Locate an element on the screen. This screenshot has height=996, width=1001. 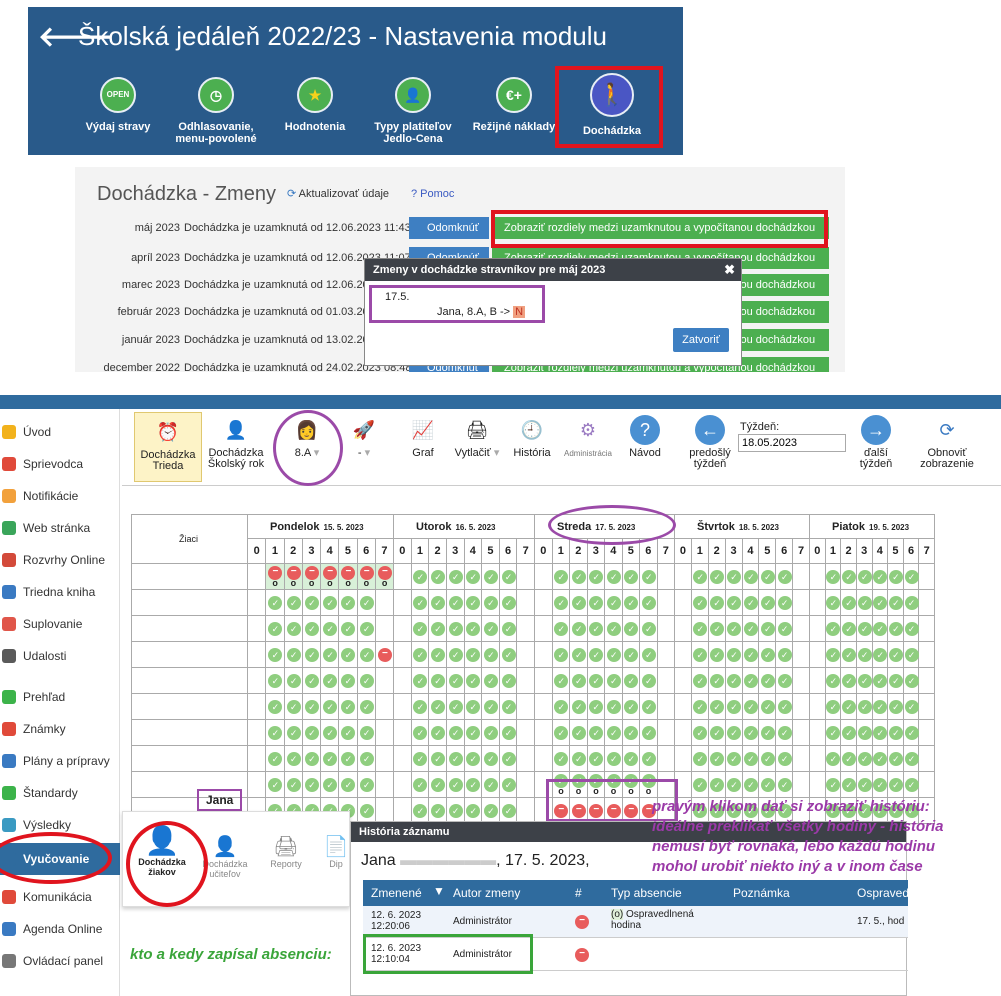
sidebar-item: Rozvrhy Online is located at coordinates (60, 560).